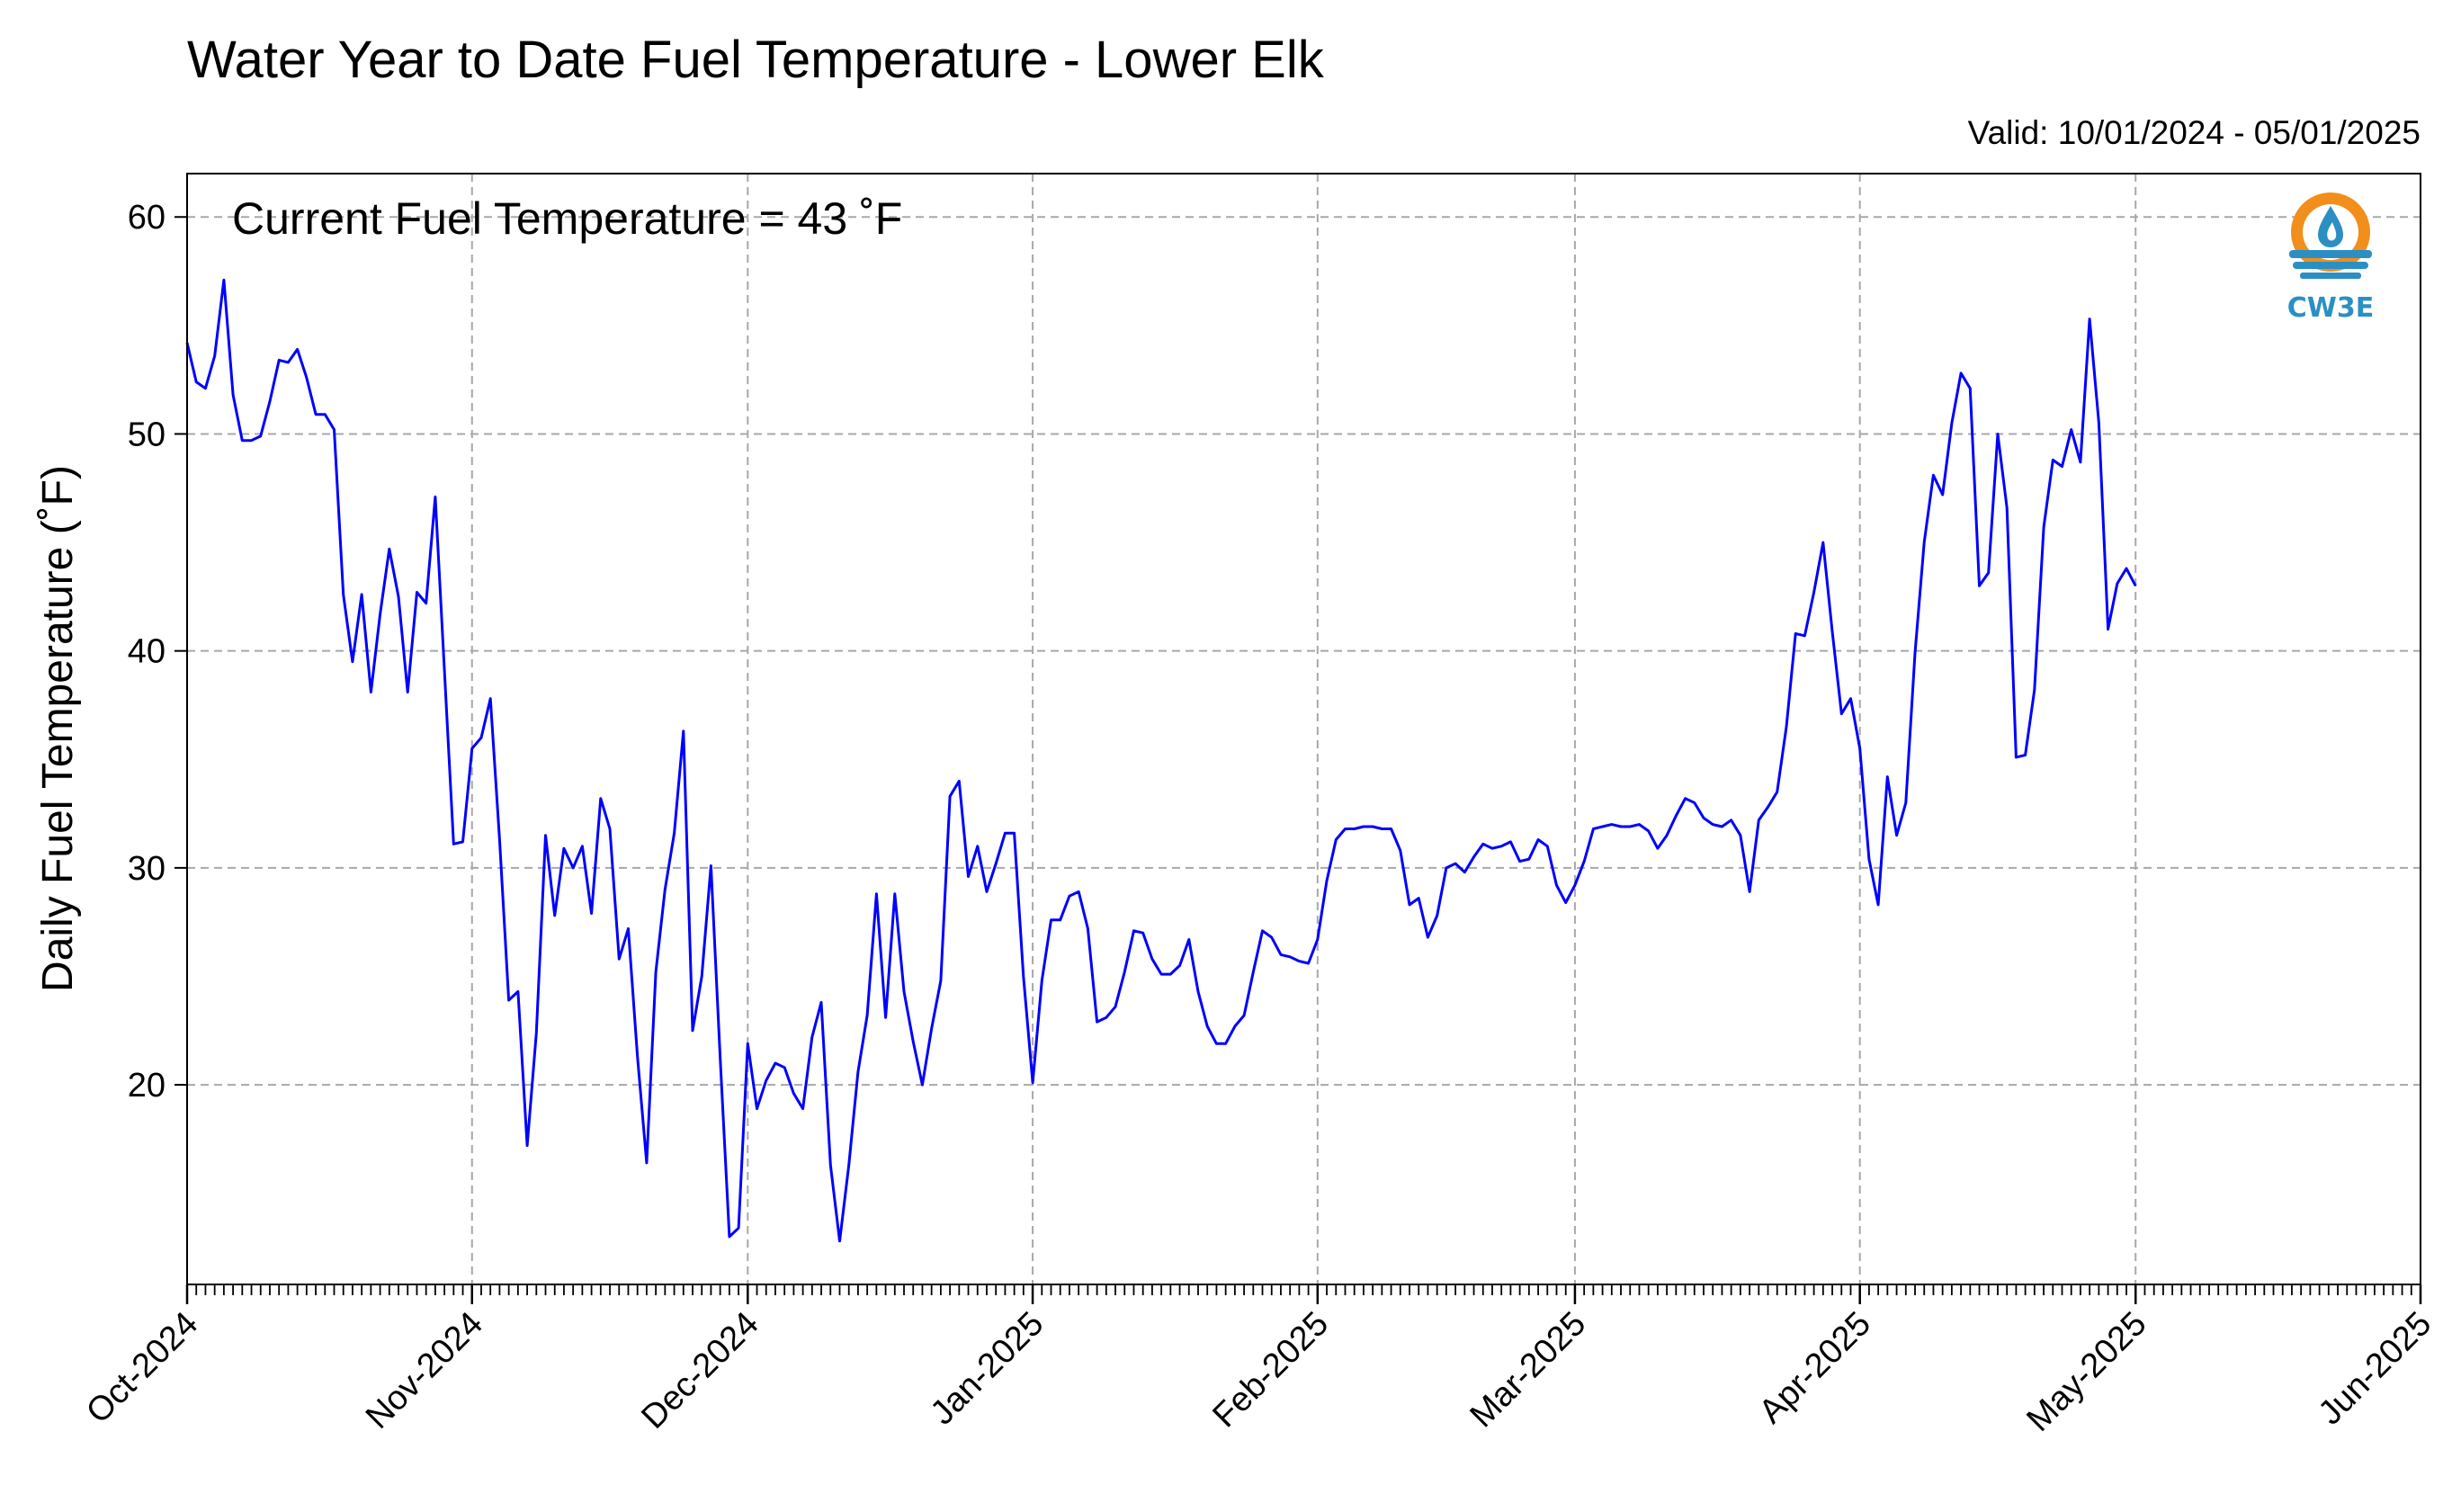  Describe the element at coordinates (147, 1086) in the screenshot. I see `y-tick-label: 20` at that location.